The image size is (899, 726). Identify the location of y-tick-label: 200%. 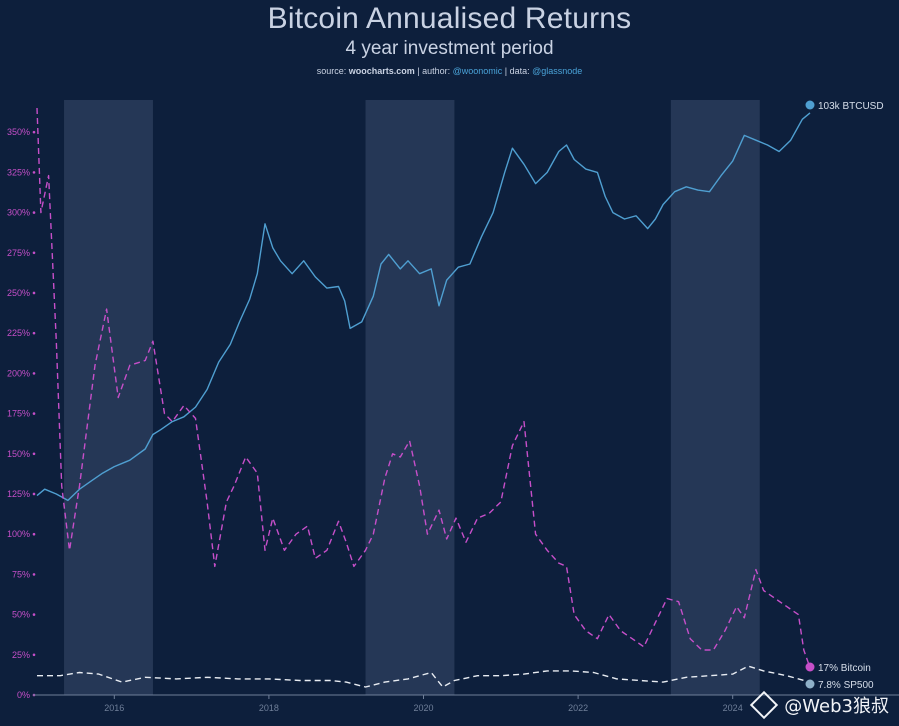
(18, 373).